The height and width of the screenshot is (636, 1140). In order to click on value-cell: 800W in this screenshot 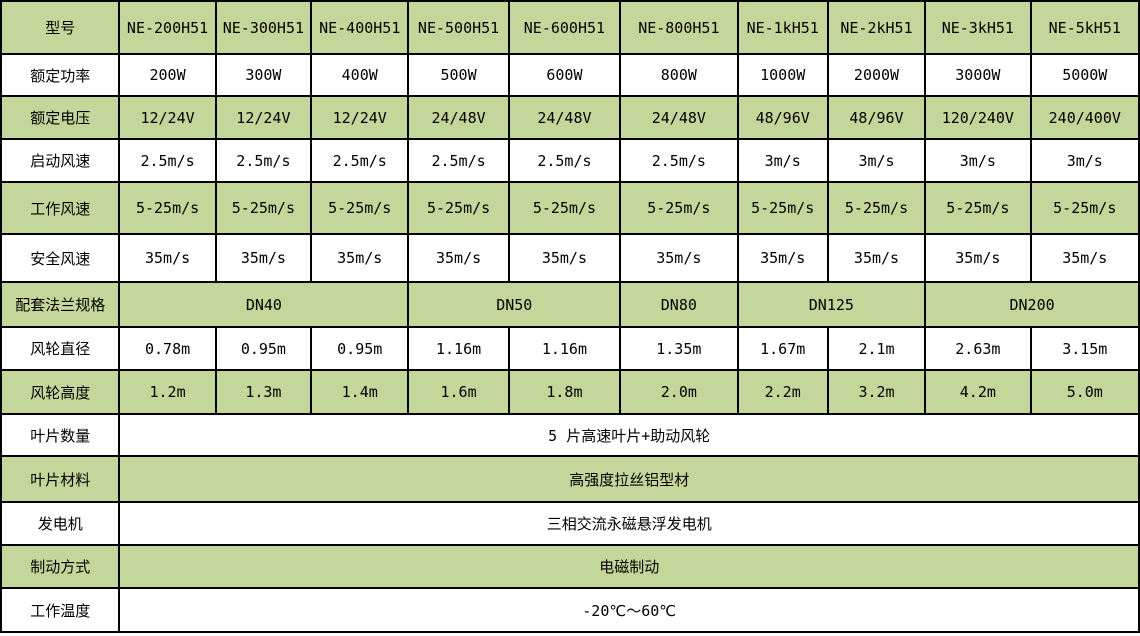, I will do `click(679, 75)`.